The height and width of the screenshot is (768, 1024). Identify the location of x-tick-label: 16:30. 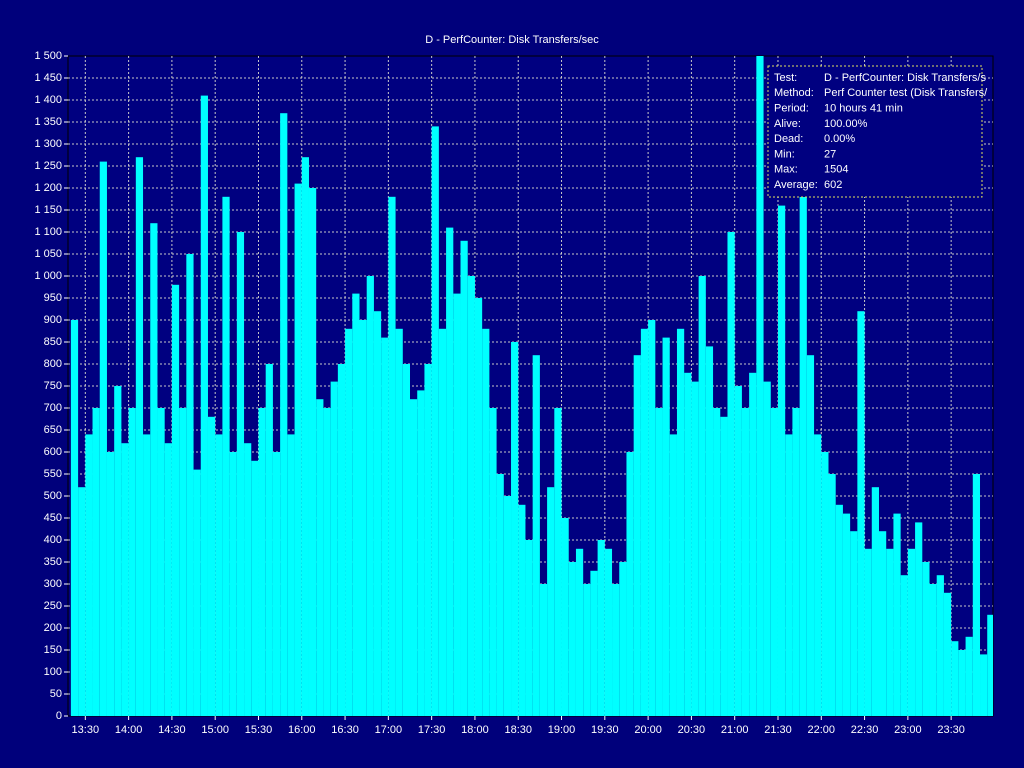
(345, 730).